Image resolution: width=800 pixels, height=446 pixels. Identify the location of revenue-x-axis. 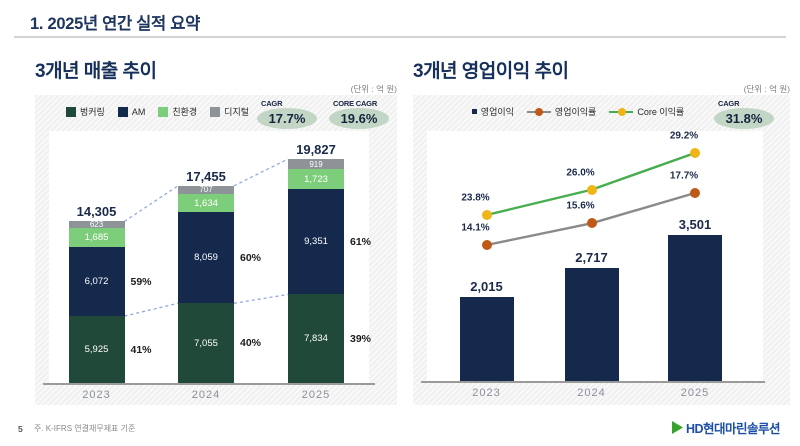
(209, 384).